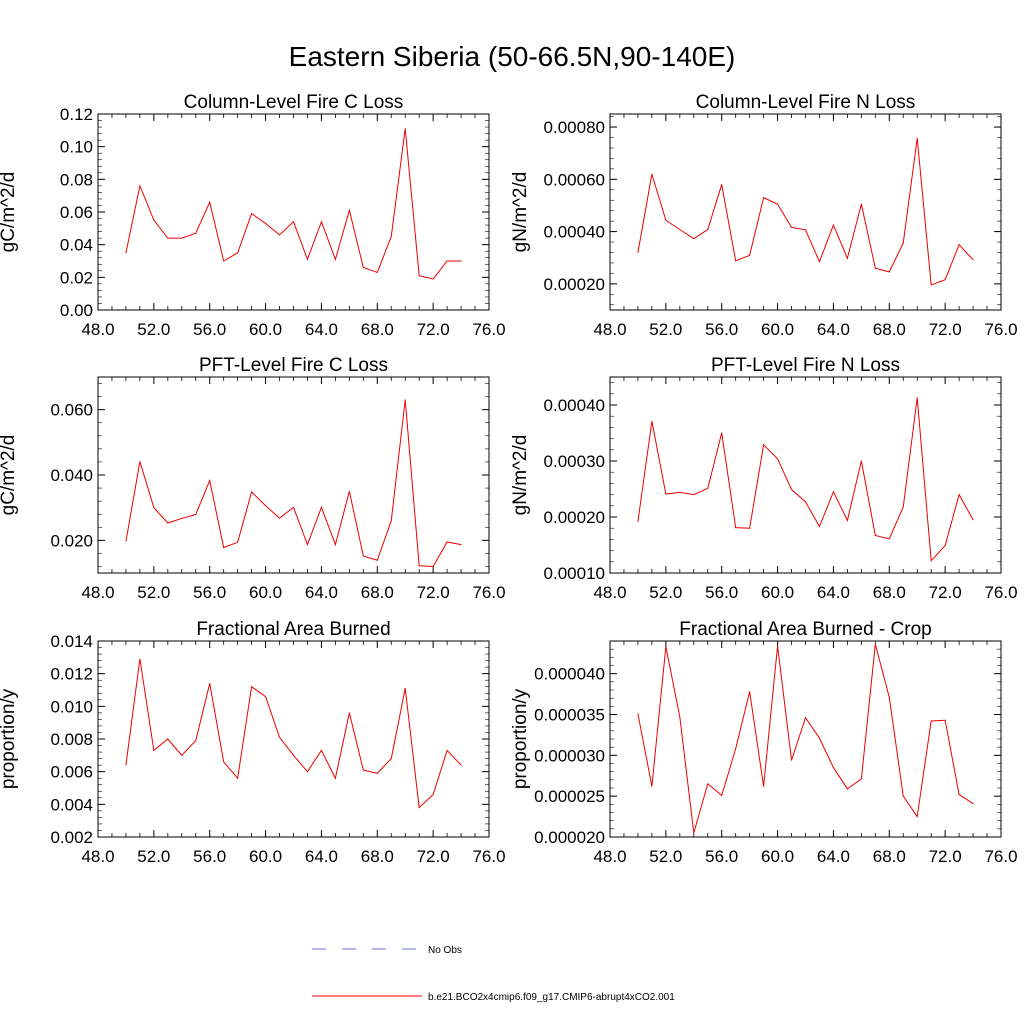 This screenshot has height=1024, width=1024. I want to click on y-axis-label: proportion/y, so click(9, 738).